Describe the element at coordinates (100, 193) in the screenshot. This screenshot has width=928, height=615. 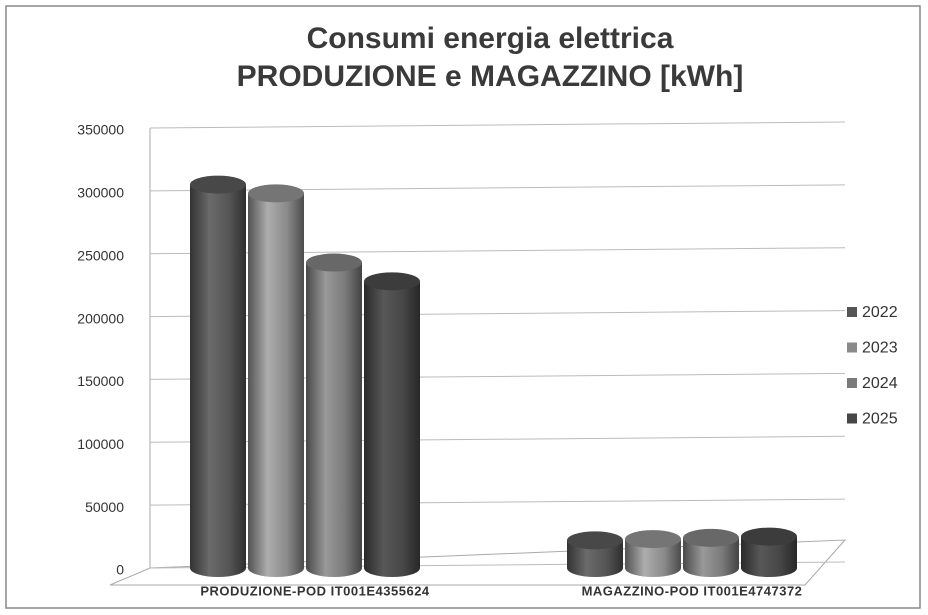
I see `y-tick-label: 300000` at that location.